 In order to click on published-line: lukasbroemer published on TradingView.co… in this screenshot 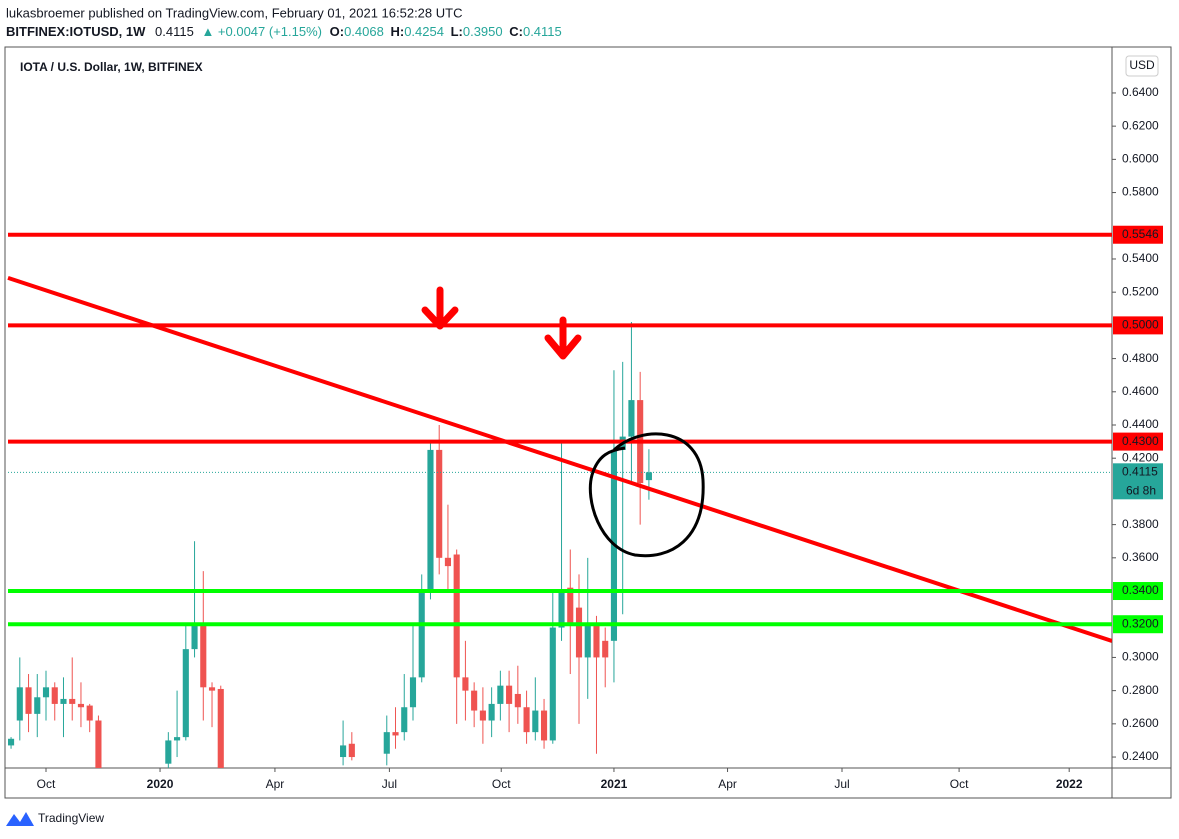, I will do `click(234, 12)`.